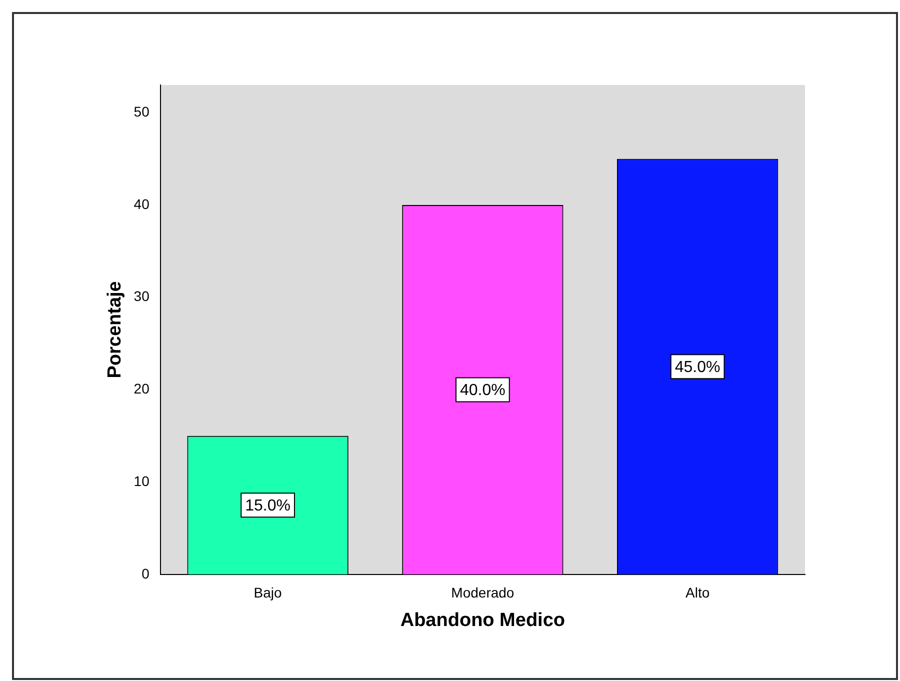 The width and height of the screenshot is (900, 681). What do you see at coordinates (482, 592) in the screenshot?
I see `x-tick-label: Moderado` at bounding box center [482, 592].